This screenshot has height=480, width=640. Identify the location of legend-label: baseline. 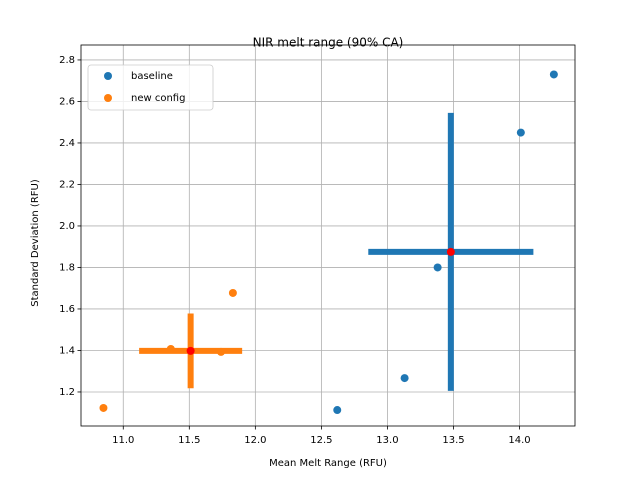
(152, 76).